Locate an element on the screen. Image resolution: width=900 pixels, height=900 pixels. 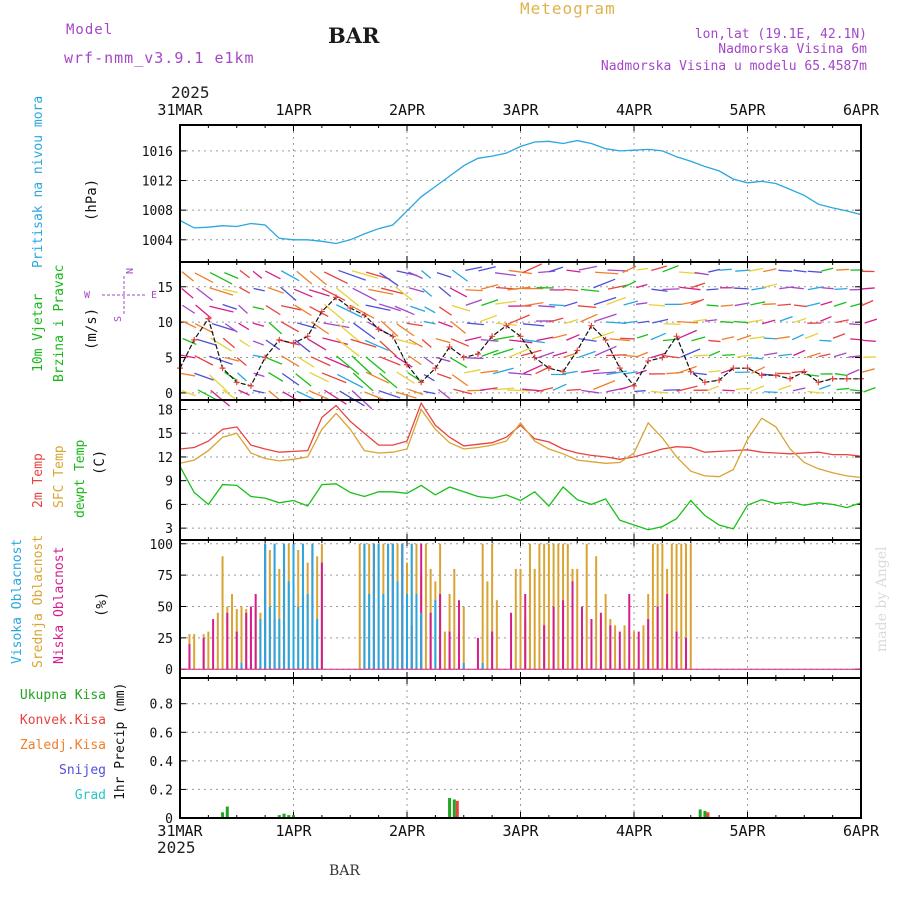
time-tick-bottom: 2APR is located at coordinates (407, 831).